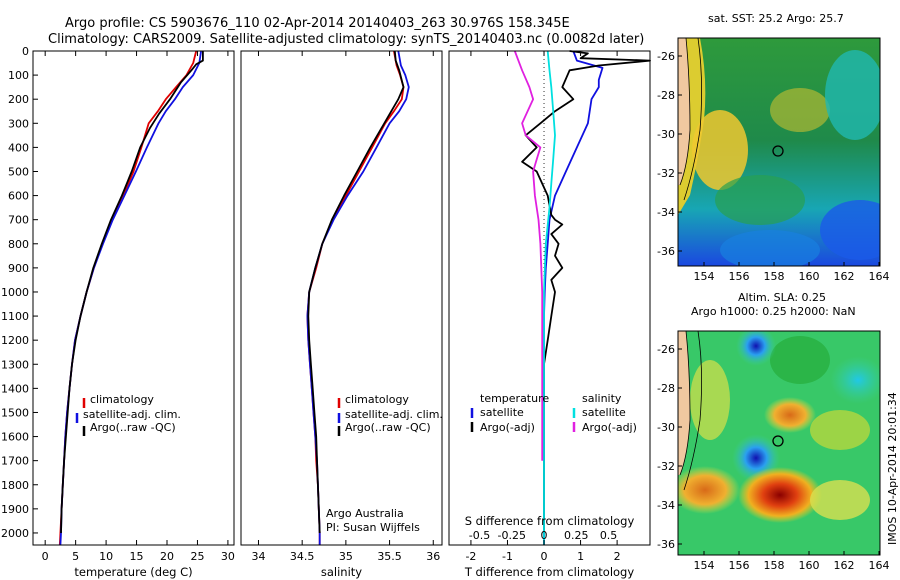 The height and width of the screenshot is (580, 900). What do you see at coordinates (580, 556) in the screenshot?
I see `x-tick-label: 1` at bounding box center [580, 556].